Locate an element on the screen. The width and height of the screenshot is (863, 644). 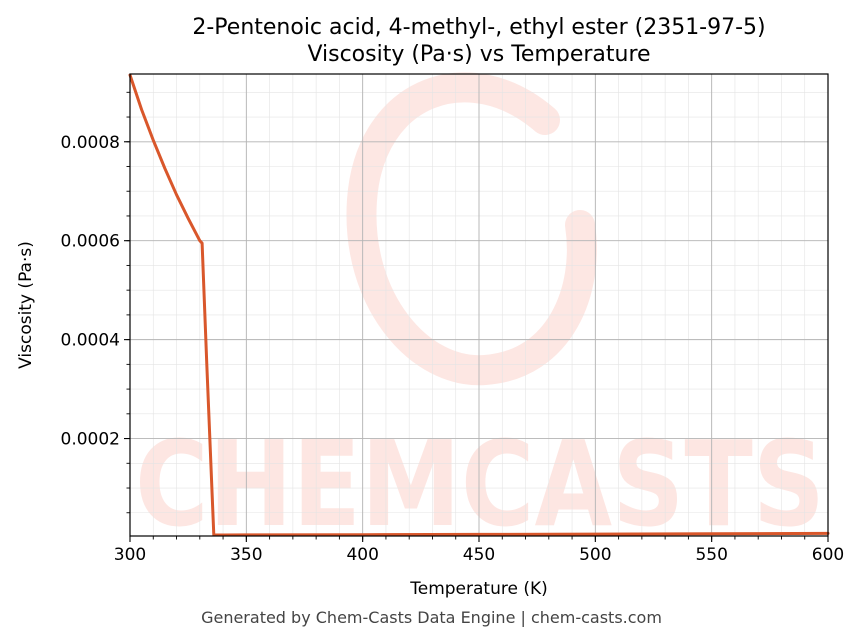
x-tick-label: 300 is located at coordinates (130, 555).